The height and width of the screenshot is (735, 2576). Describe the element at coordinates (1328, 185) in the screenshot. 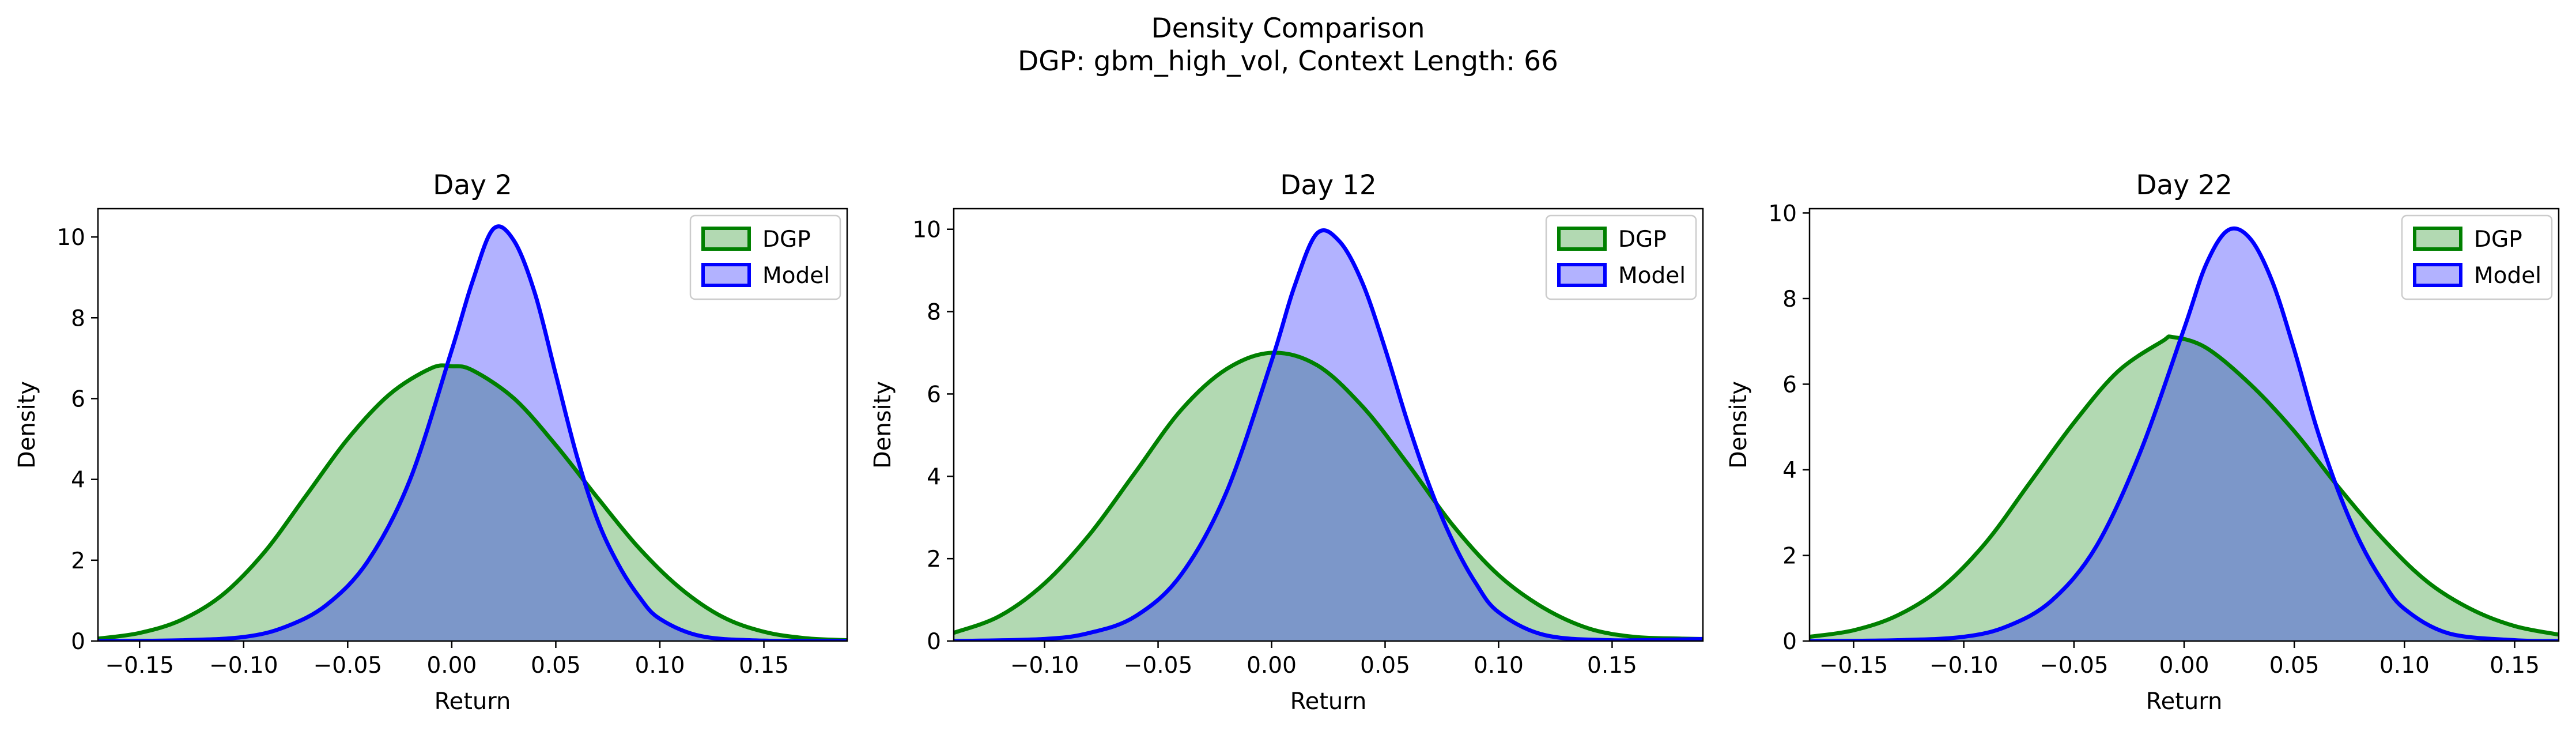

I see `subplot-title: Day 12` at that location.